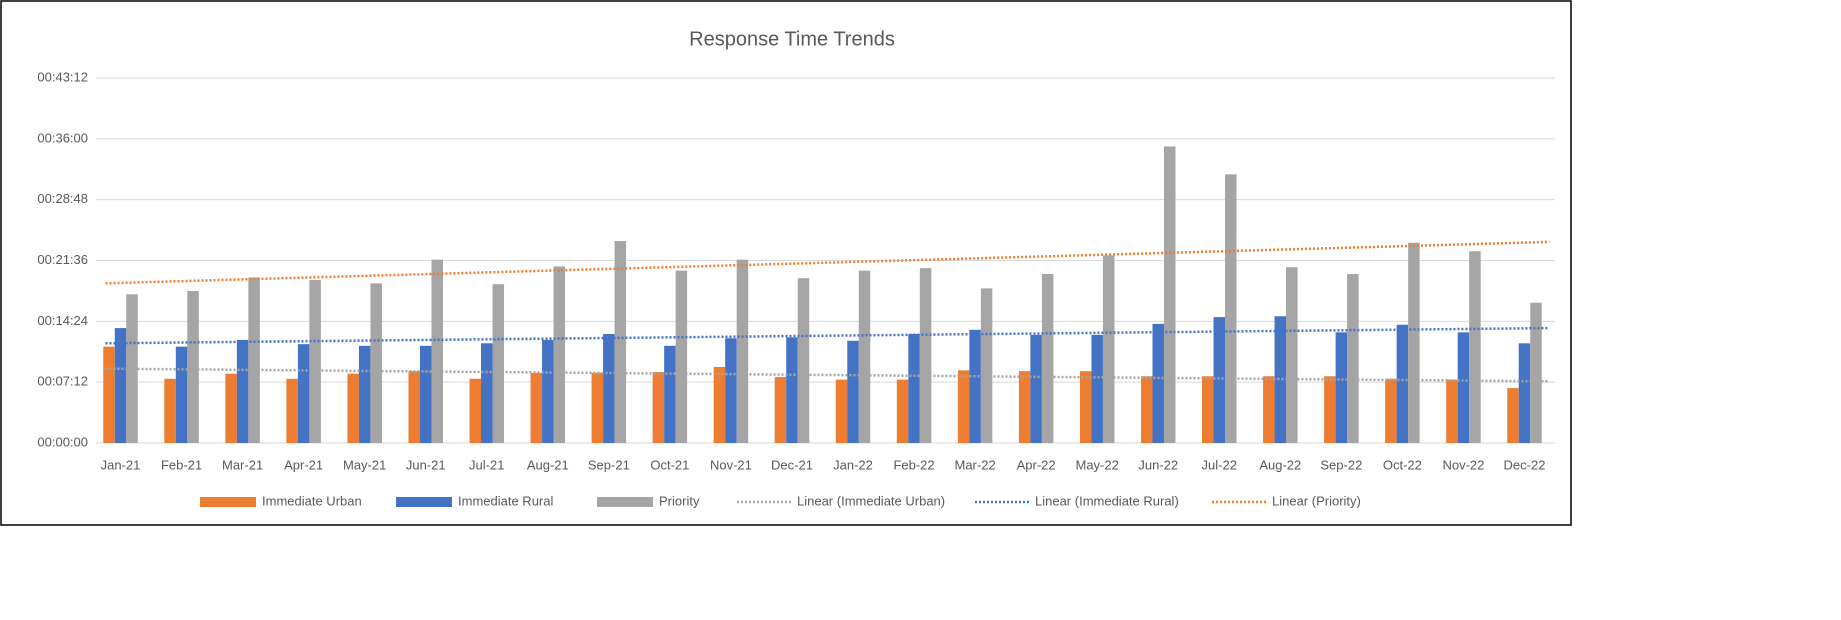 This screenshot has width=1841, height=620. What do you see at coordinates (1097, 464) in the screenshot?
I see `x-tick-label: May-22` at bounding box center [1097, 464].